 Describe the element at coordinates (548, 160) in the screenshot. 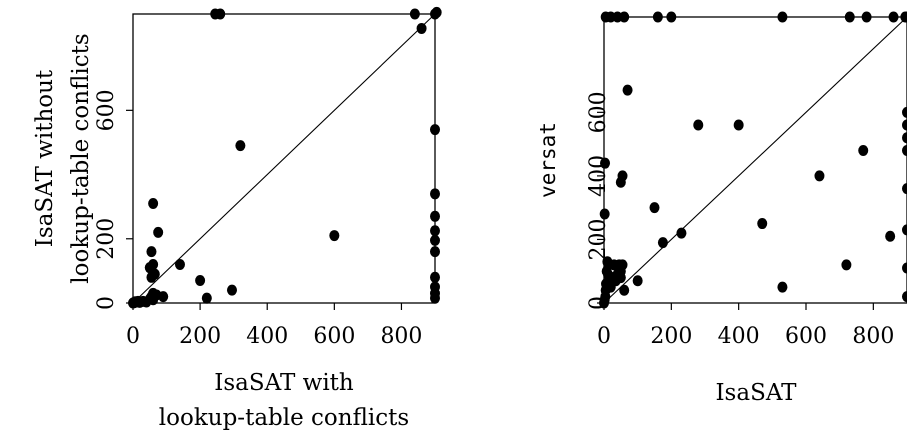

I see `y-axis-label: versat` at that location.